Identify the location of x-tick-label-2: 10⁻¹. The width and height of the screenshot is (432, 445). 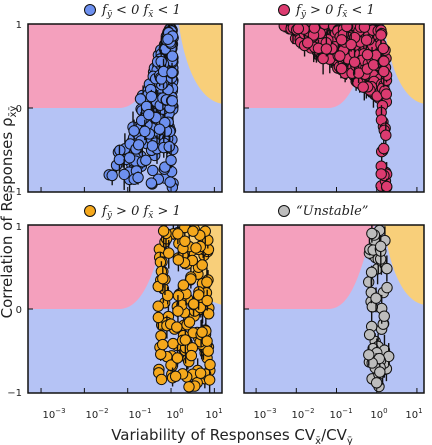
(139, 414).